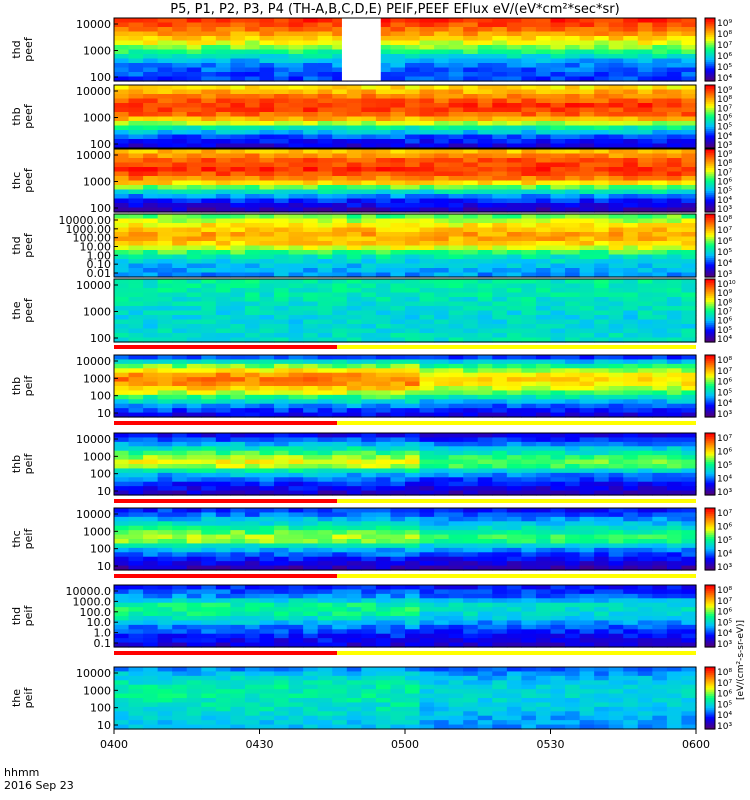 This screenshot has width=750, height=800. I want to click on colorbar-tick-label: 10⁵, so click(724, 68).